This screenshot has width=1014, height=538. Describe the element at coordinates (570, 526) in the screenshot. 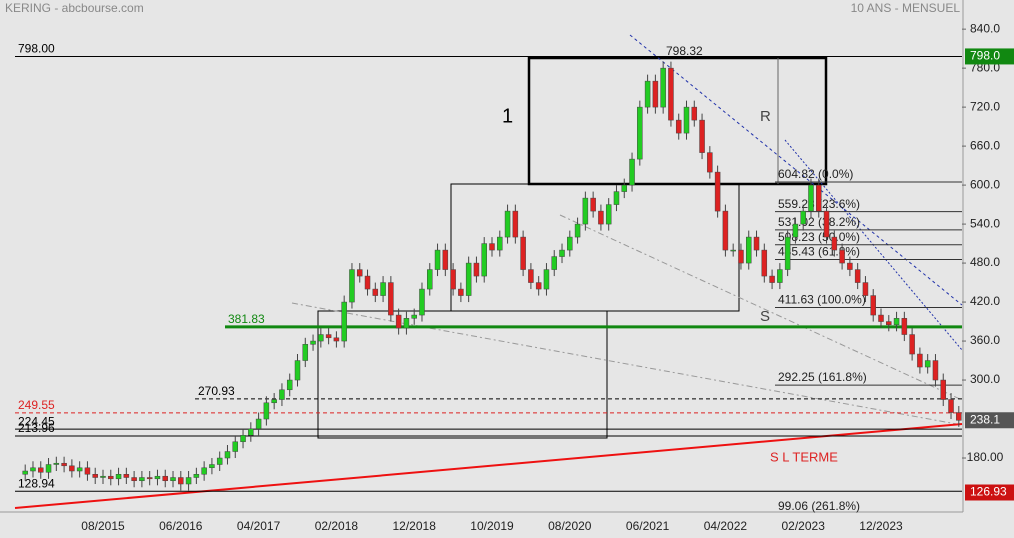

I see `x-tick-label: 08/2020` at that location.